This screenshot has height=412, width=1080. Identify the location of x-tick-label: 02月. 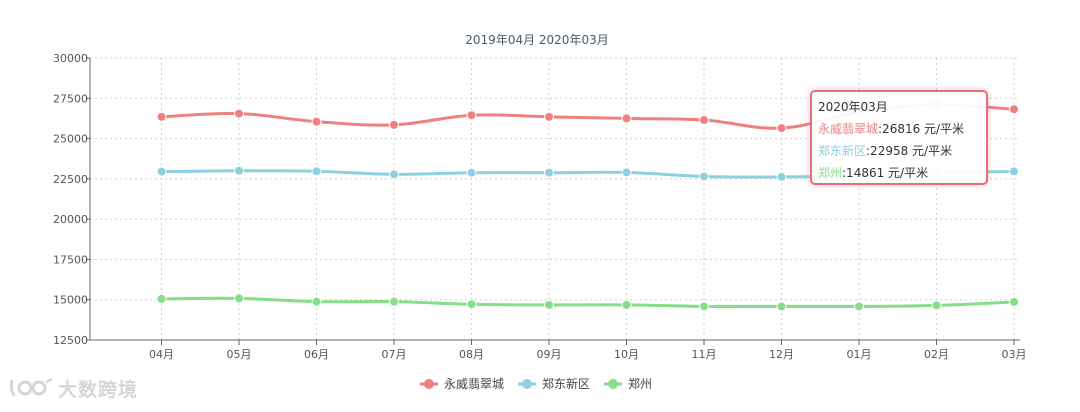
(936, 354).